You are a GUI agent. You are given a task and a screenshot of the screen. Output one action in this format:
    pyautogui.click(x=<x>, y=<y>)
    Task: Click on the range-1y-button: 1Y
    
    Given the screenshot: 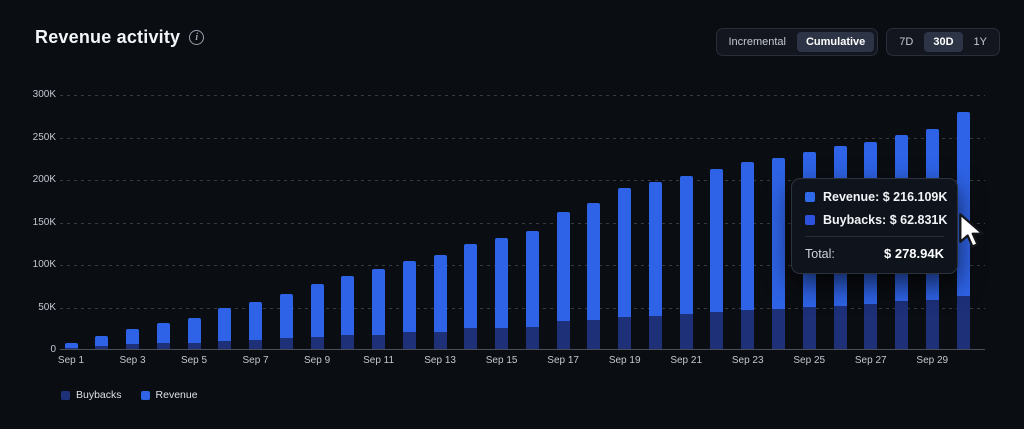 What is the action you would take?
    pyautogui.click(x=980, y=42)
    